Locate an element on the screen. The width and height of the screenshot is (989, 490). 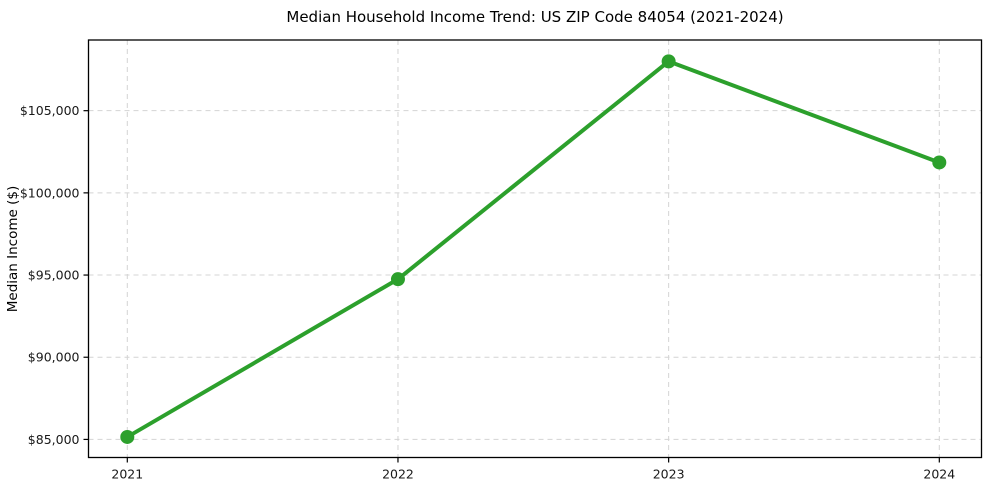
x-tick-label: 2021 is located at coordinates (127, 474).